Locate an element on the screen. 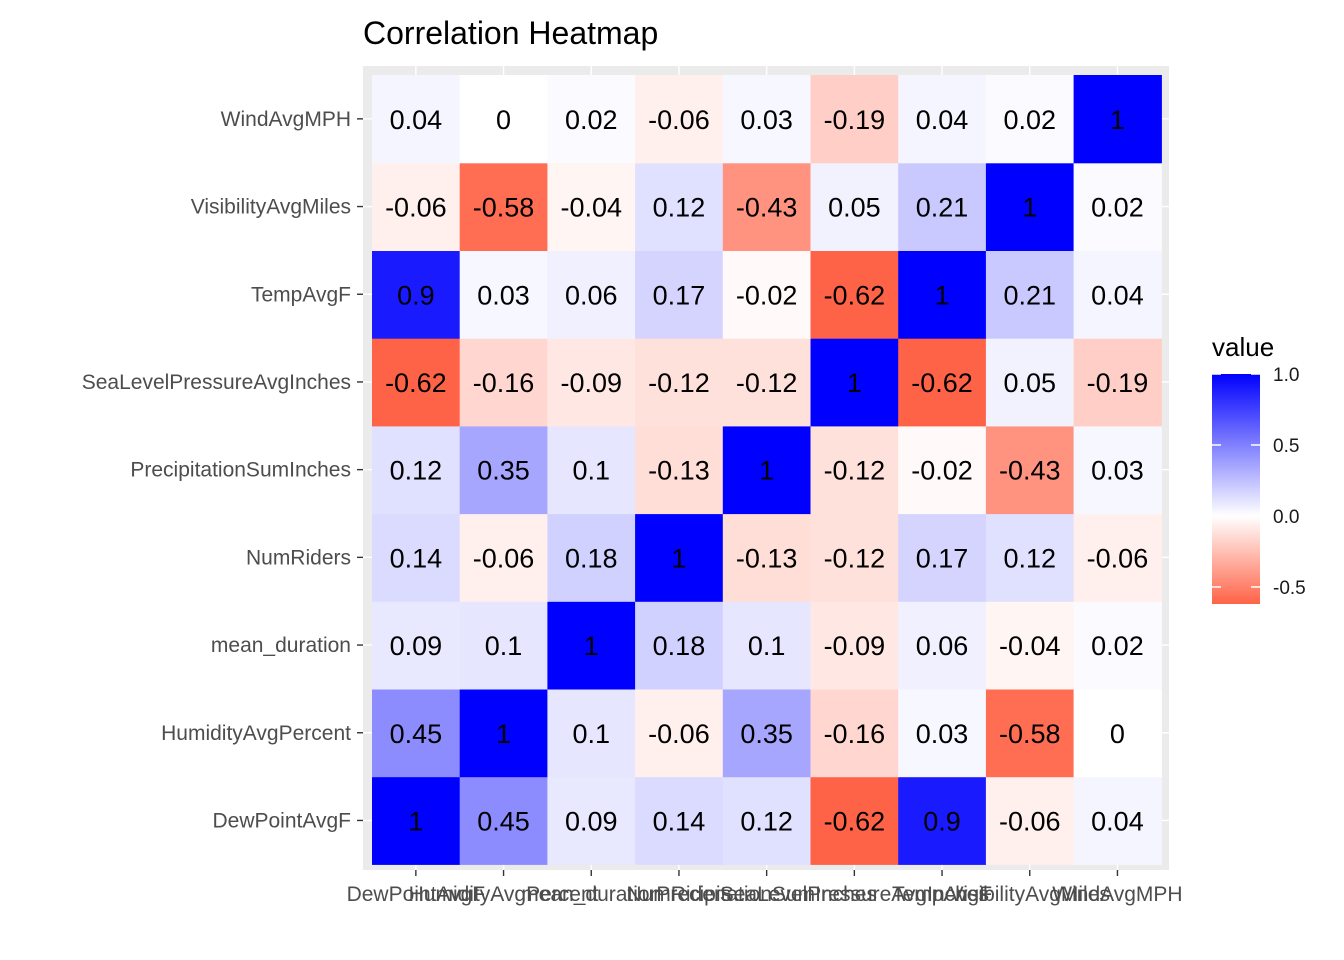 This screenshot has width=1344, height=960. cell-value-label: 0.04 is located at coordinates (416, 120).